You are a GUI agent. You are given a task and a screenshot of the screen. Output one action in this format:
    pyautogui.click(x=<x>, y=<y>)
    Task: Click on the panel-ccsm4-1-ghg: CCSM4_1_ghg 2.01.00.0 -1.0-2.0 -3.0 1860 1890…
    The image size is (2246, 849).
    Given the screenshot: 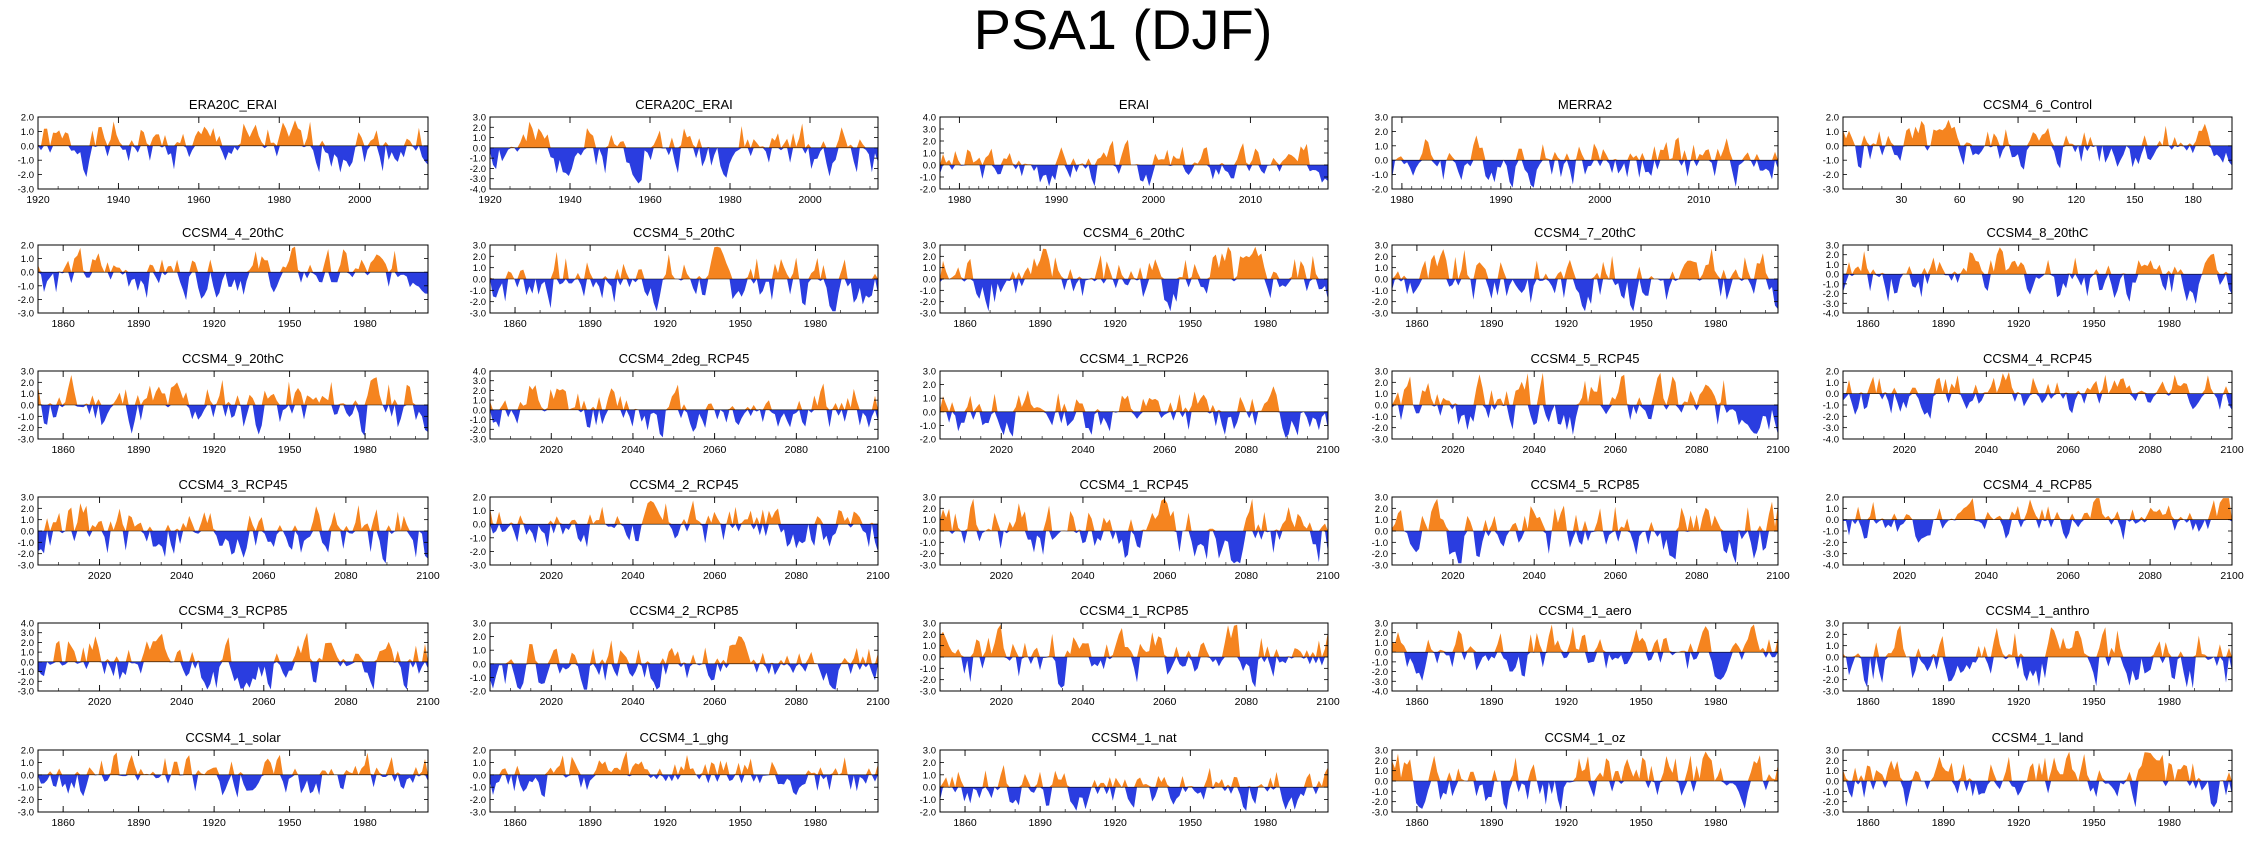 What is the action you would take?
    pyautogui.click(x=674, y=779)
    